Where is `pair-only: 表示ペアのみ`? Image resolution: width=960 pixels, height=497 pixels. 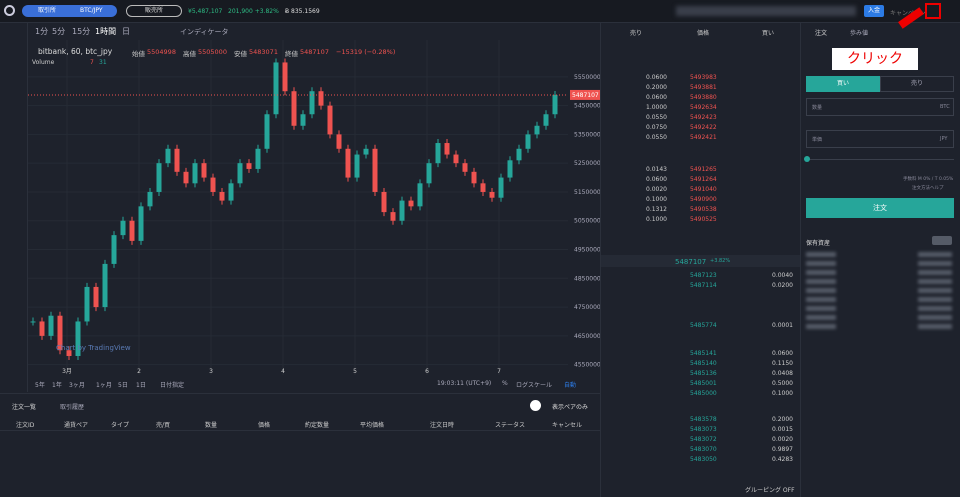 pair-only: 表示ペアのみ is located at coordinates (570, 407).